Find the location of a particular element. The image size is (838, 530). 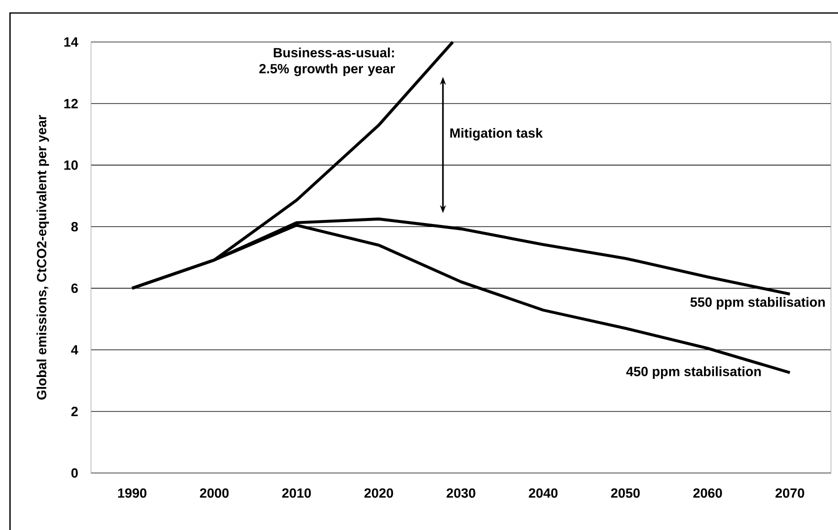

x-tick-label: 2020 is located at coordinates (379, 493).